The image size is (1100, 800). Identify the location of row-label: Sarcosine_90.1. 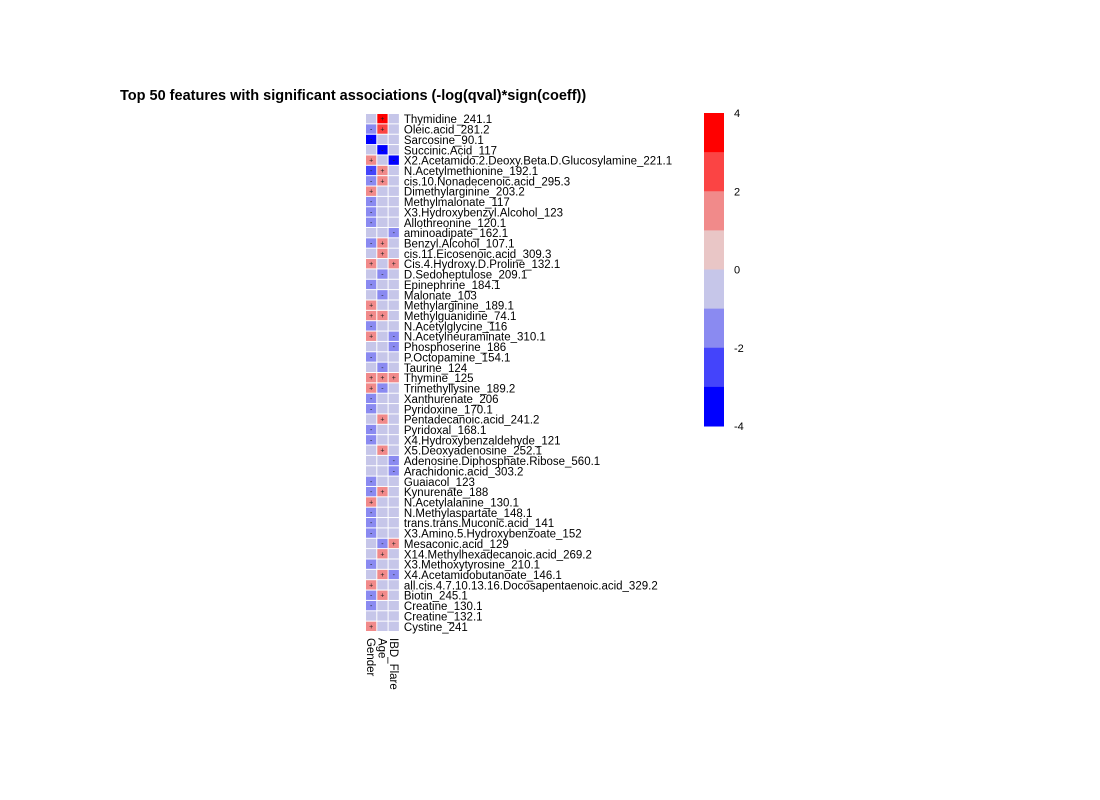
(444, 141).